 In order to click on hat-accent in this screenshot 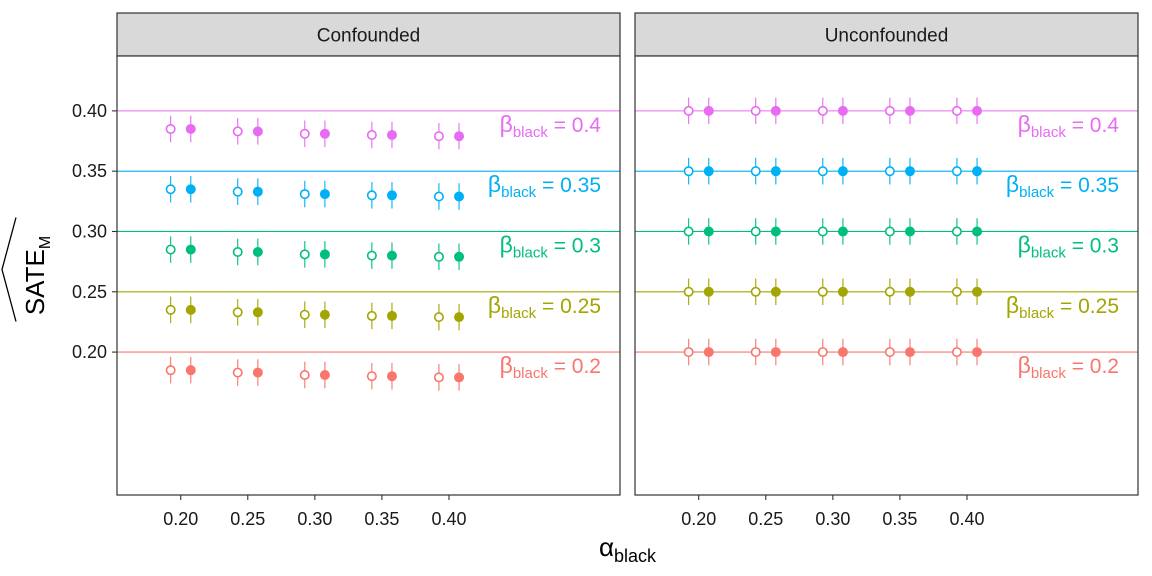, I will do `click(9, 269)`.